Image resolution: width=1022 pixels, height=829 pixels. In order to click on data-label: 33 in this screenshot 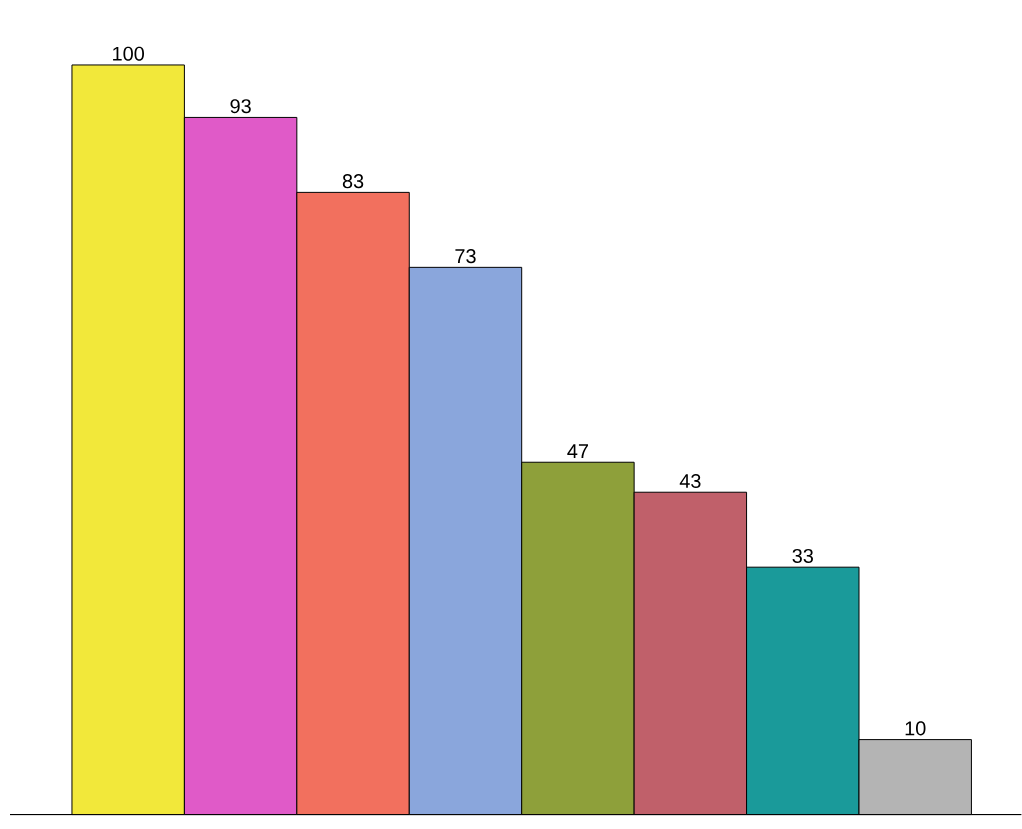, I will do `click(802, 556)`.